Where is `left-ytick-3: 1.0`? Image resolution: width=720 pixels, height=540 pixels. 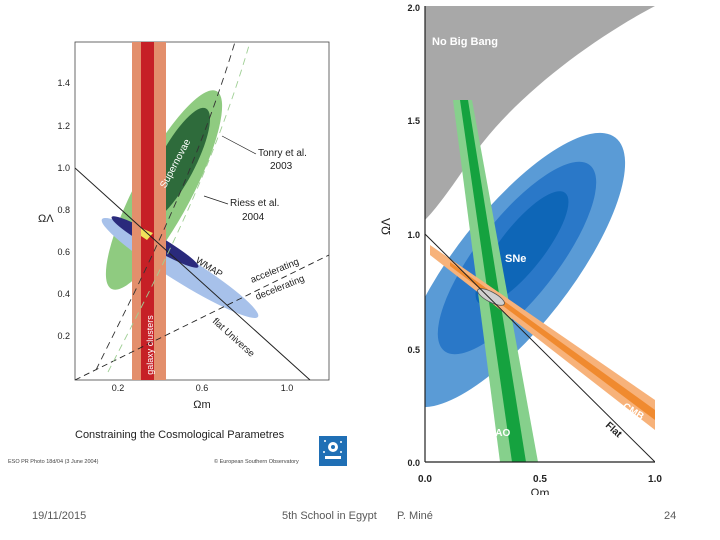 left-ytick-3: 1.0 is located at coordinates (63, 168).